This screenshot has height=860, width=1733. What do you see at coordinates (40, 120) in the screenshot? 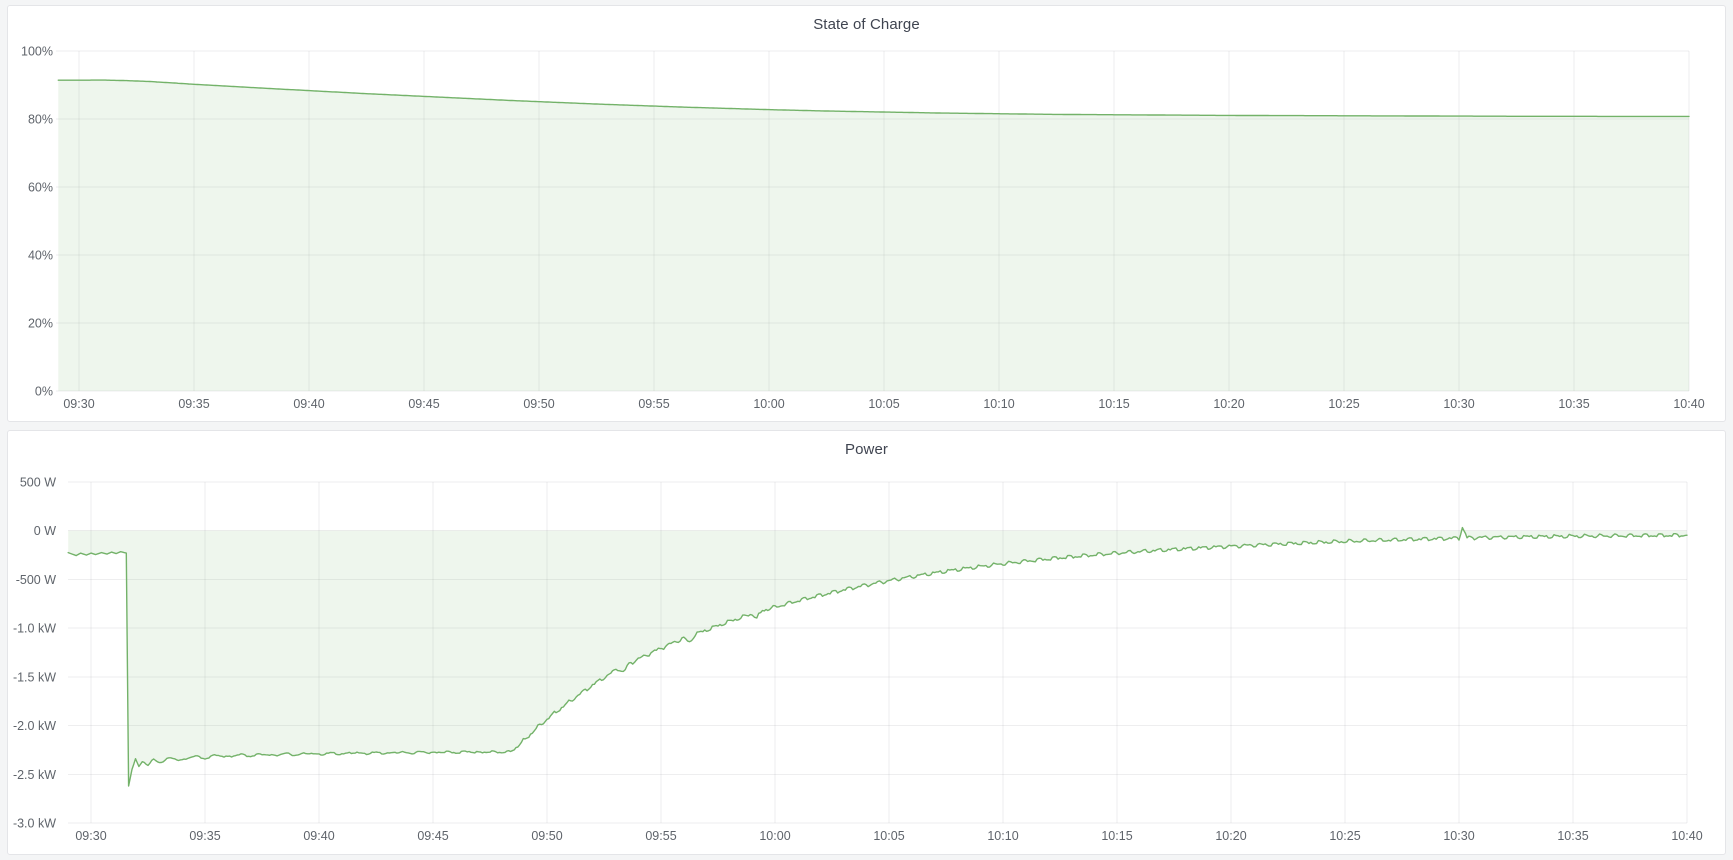
I see `y-tick-label: 80%` at bounding box center [40, 120].